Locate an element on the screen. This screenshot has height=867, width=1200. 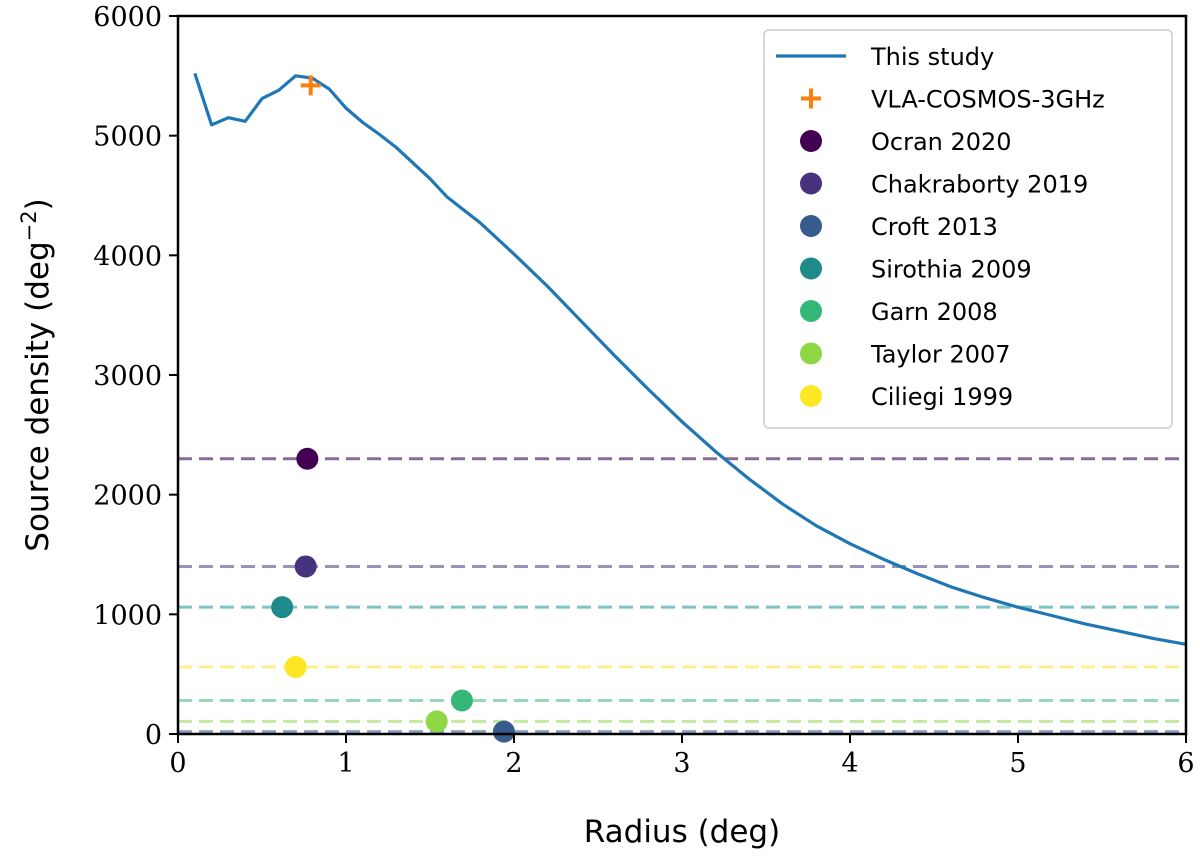
legend-handle-croft-2013 is located at coordinates (811, 226).